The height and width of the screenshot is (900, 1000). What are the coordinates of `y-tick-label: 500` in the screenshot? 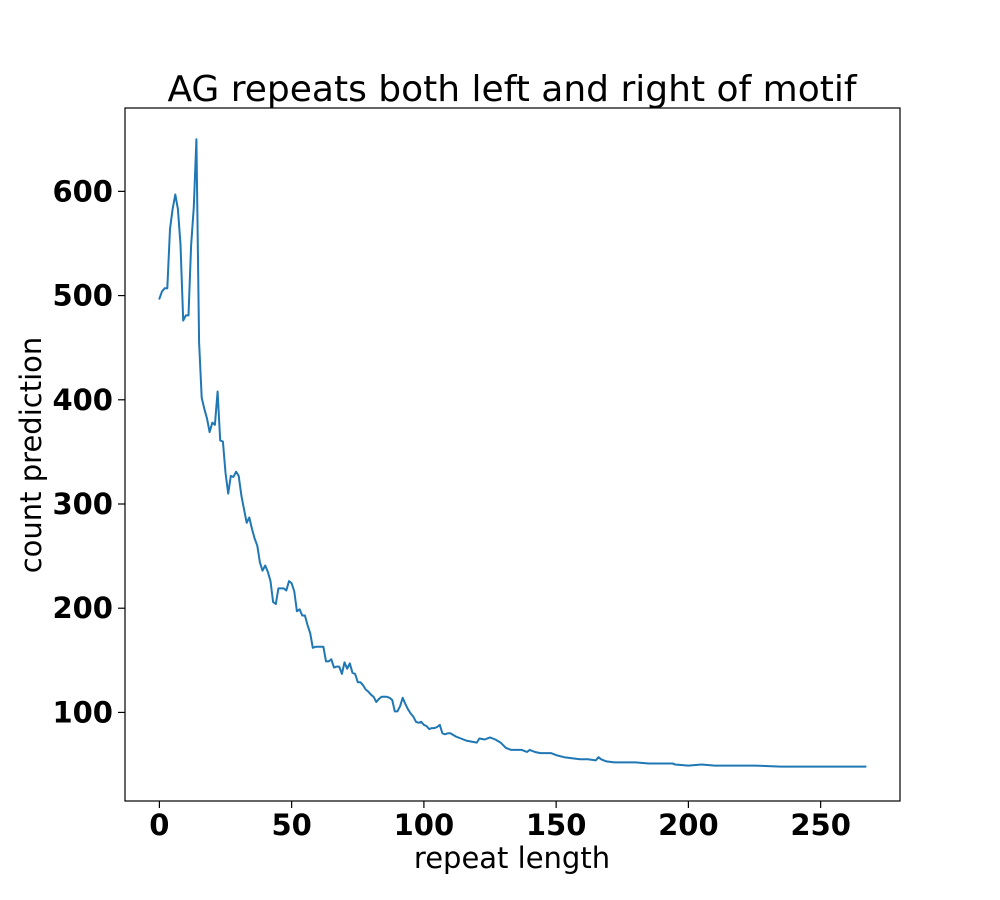 It's located at (82, 296).